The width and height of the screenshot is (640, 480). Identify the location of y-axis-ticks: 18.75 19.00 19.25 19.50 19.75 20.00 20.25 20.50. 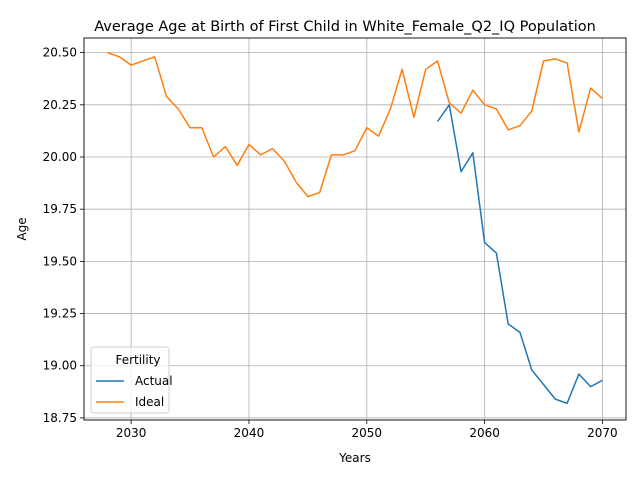
(63, 235).